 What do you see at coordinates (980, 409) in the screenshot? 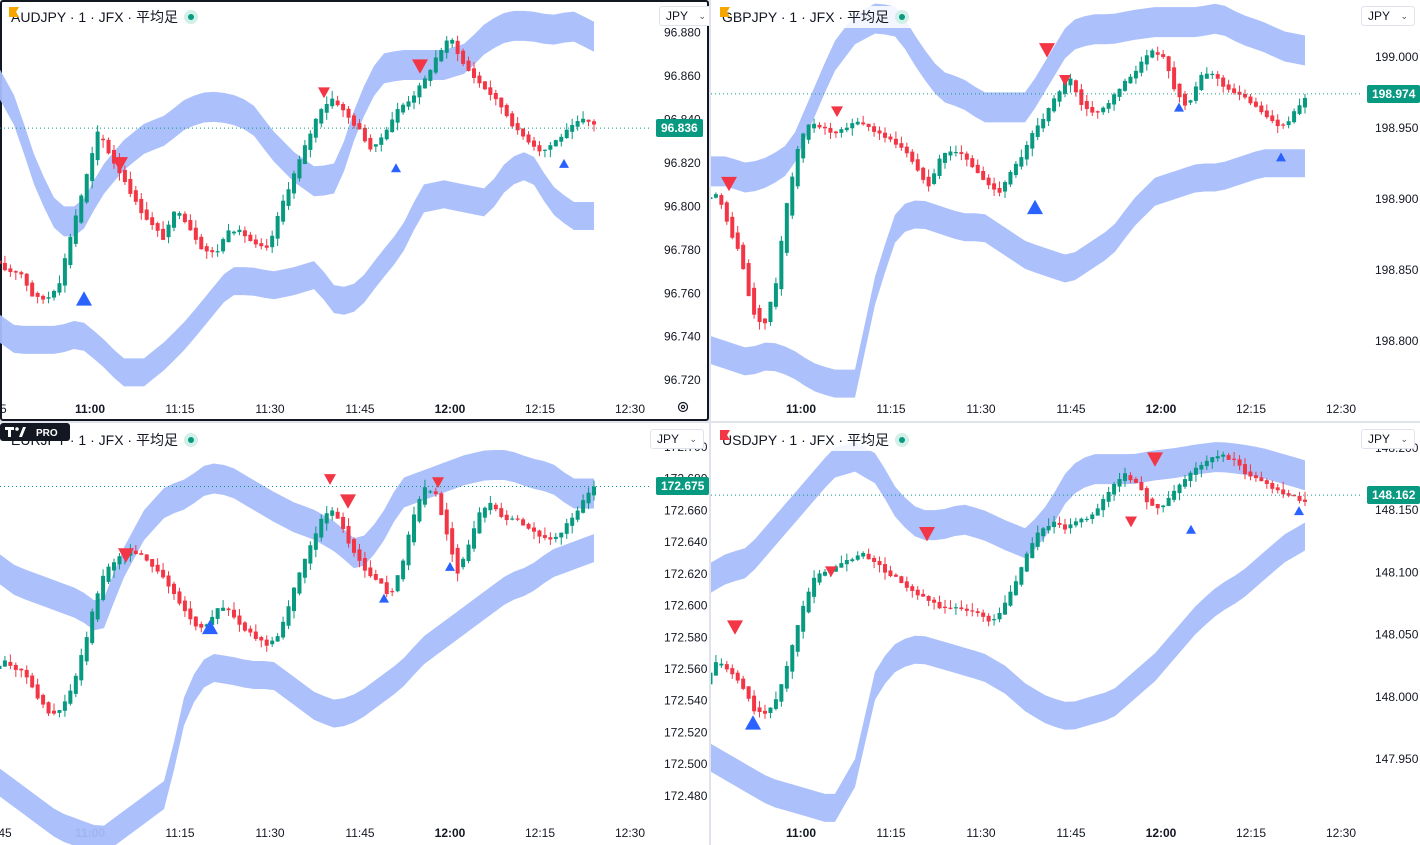
I see `time-tick-label: 11:30` at bounding box center [980, 409].